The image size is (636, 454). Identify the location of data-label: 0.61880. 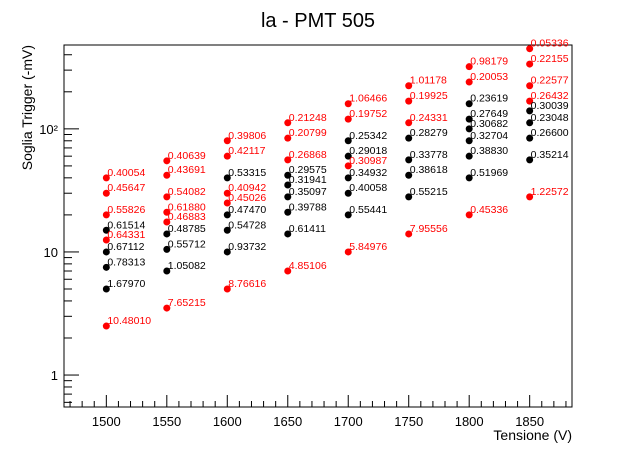
(187, 207).